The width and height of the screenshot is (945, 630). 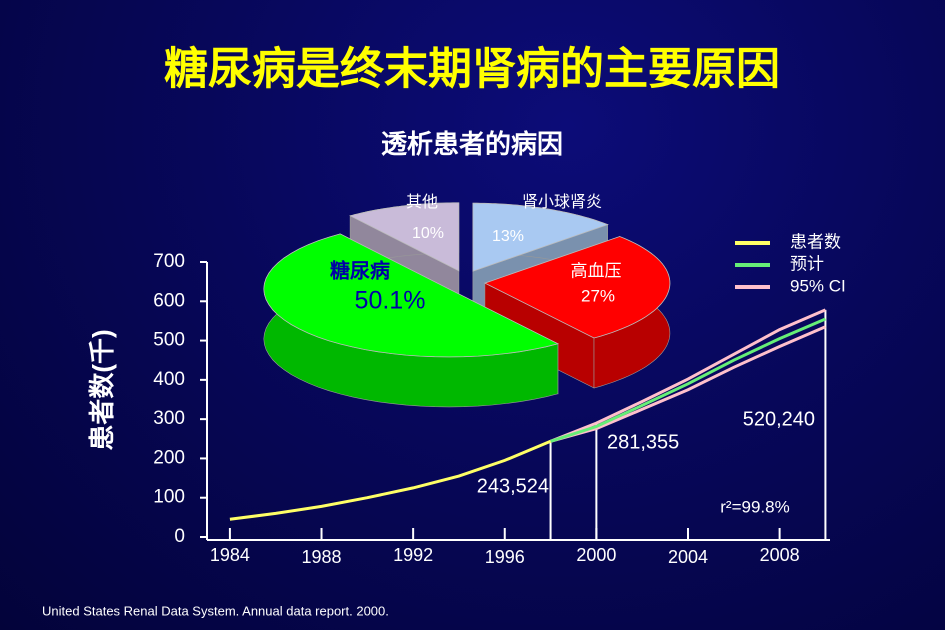 I want to click on slide-title: 糖尿病是终末期肾病的主要原因, so click(x=472, y=69).